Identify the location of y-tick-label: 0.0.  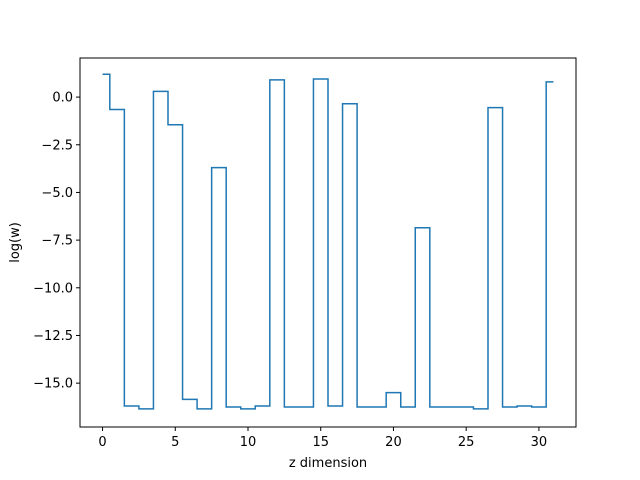
(62, 98).